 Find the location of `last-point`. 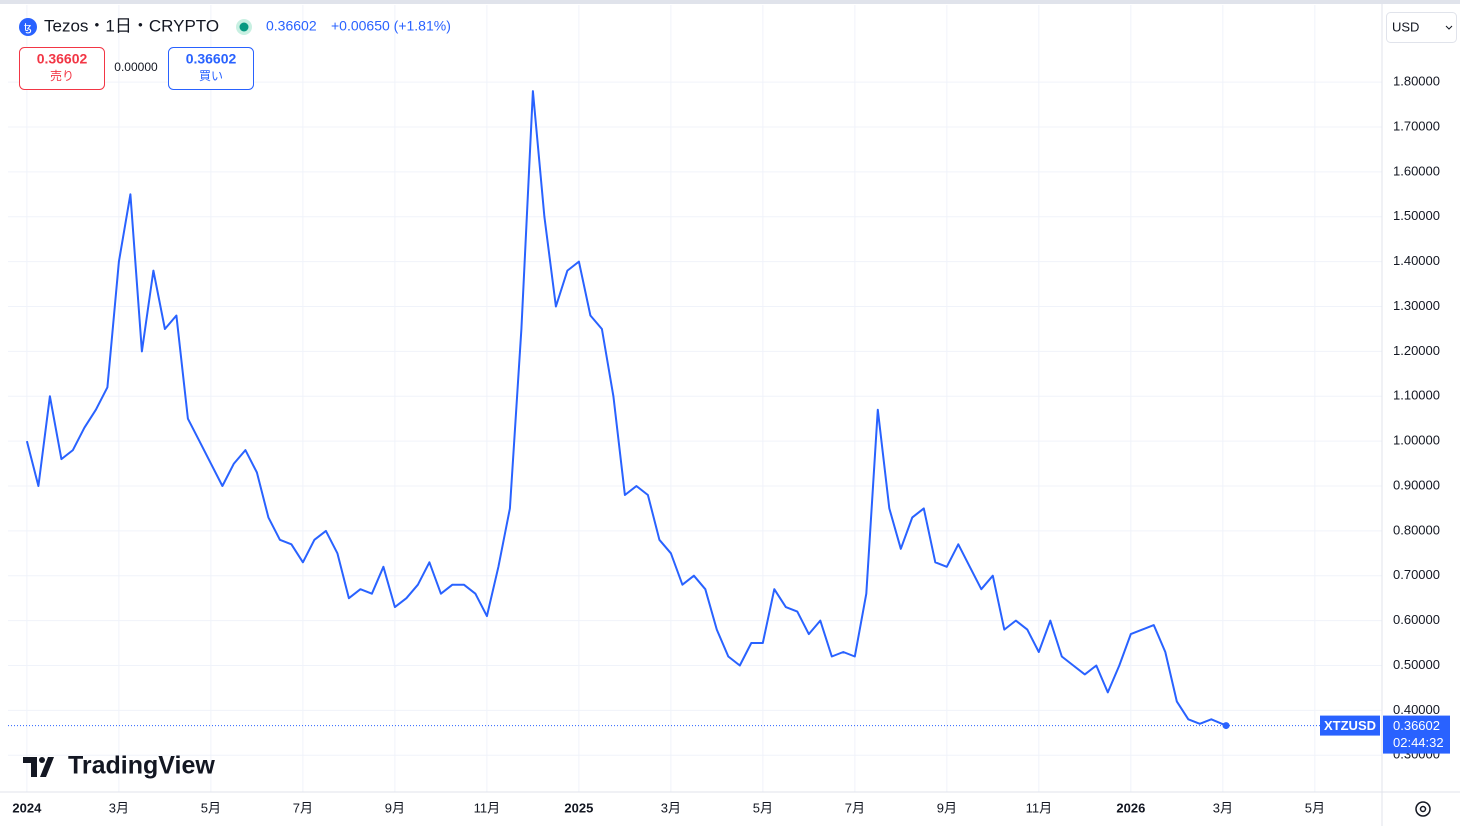

last-point is located at coordinates (1226, 726).